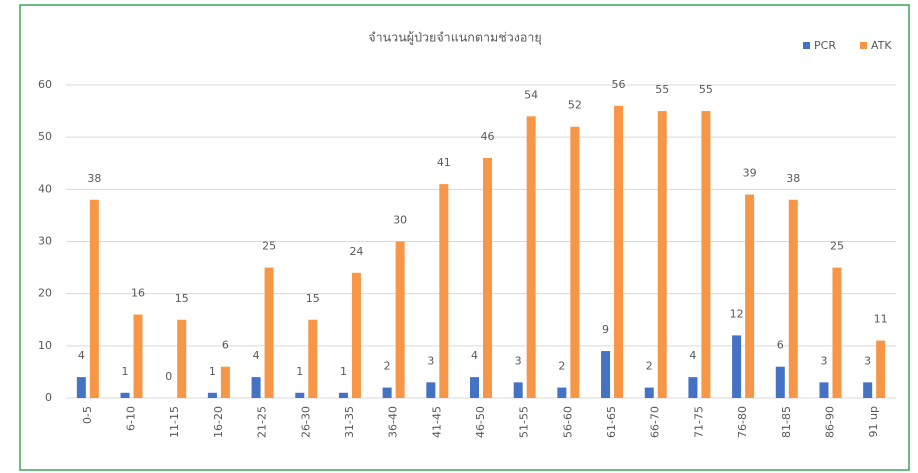  What do you see at coordinates (655, 422) in the screenshot?
I see `x-tick-label: 66-70` at bounding box center [655, 422].